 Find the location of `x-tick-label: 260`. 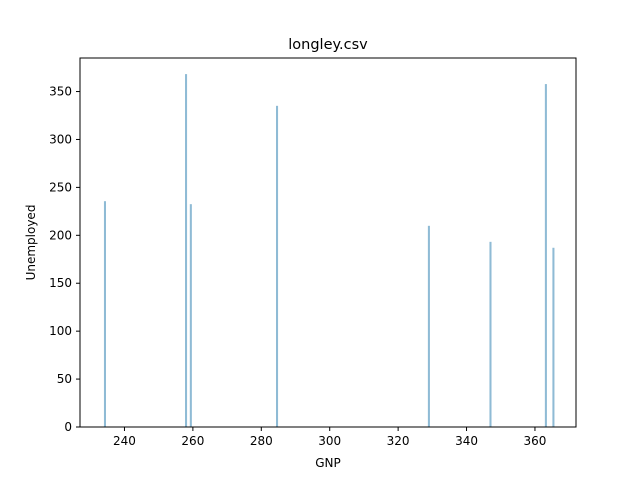

x-tick-label: 260 is located at coordinates (192, 441).